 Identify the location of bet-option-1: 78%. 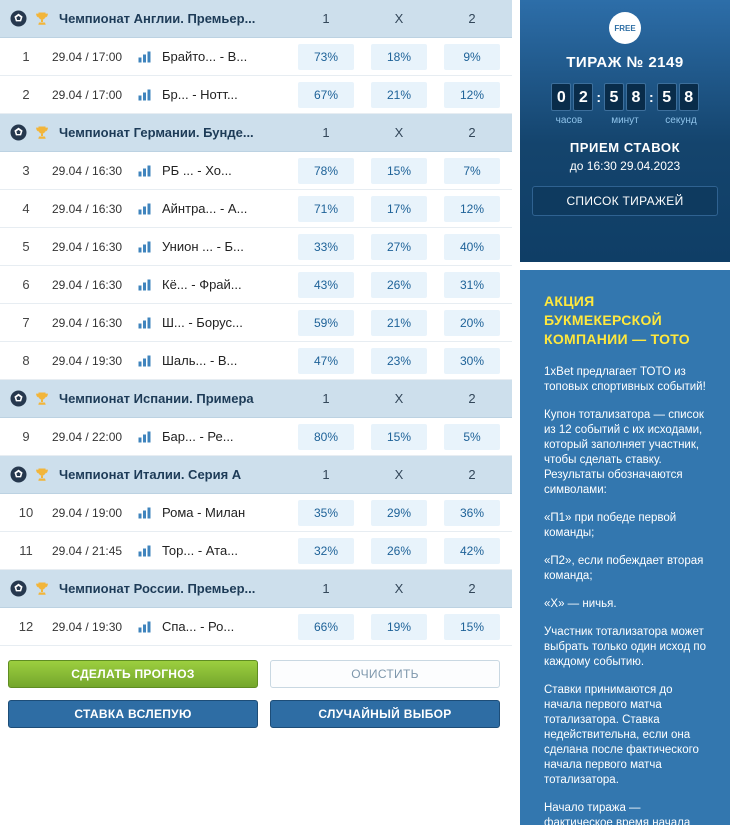
(326, 170).